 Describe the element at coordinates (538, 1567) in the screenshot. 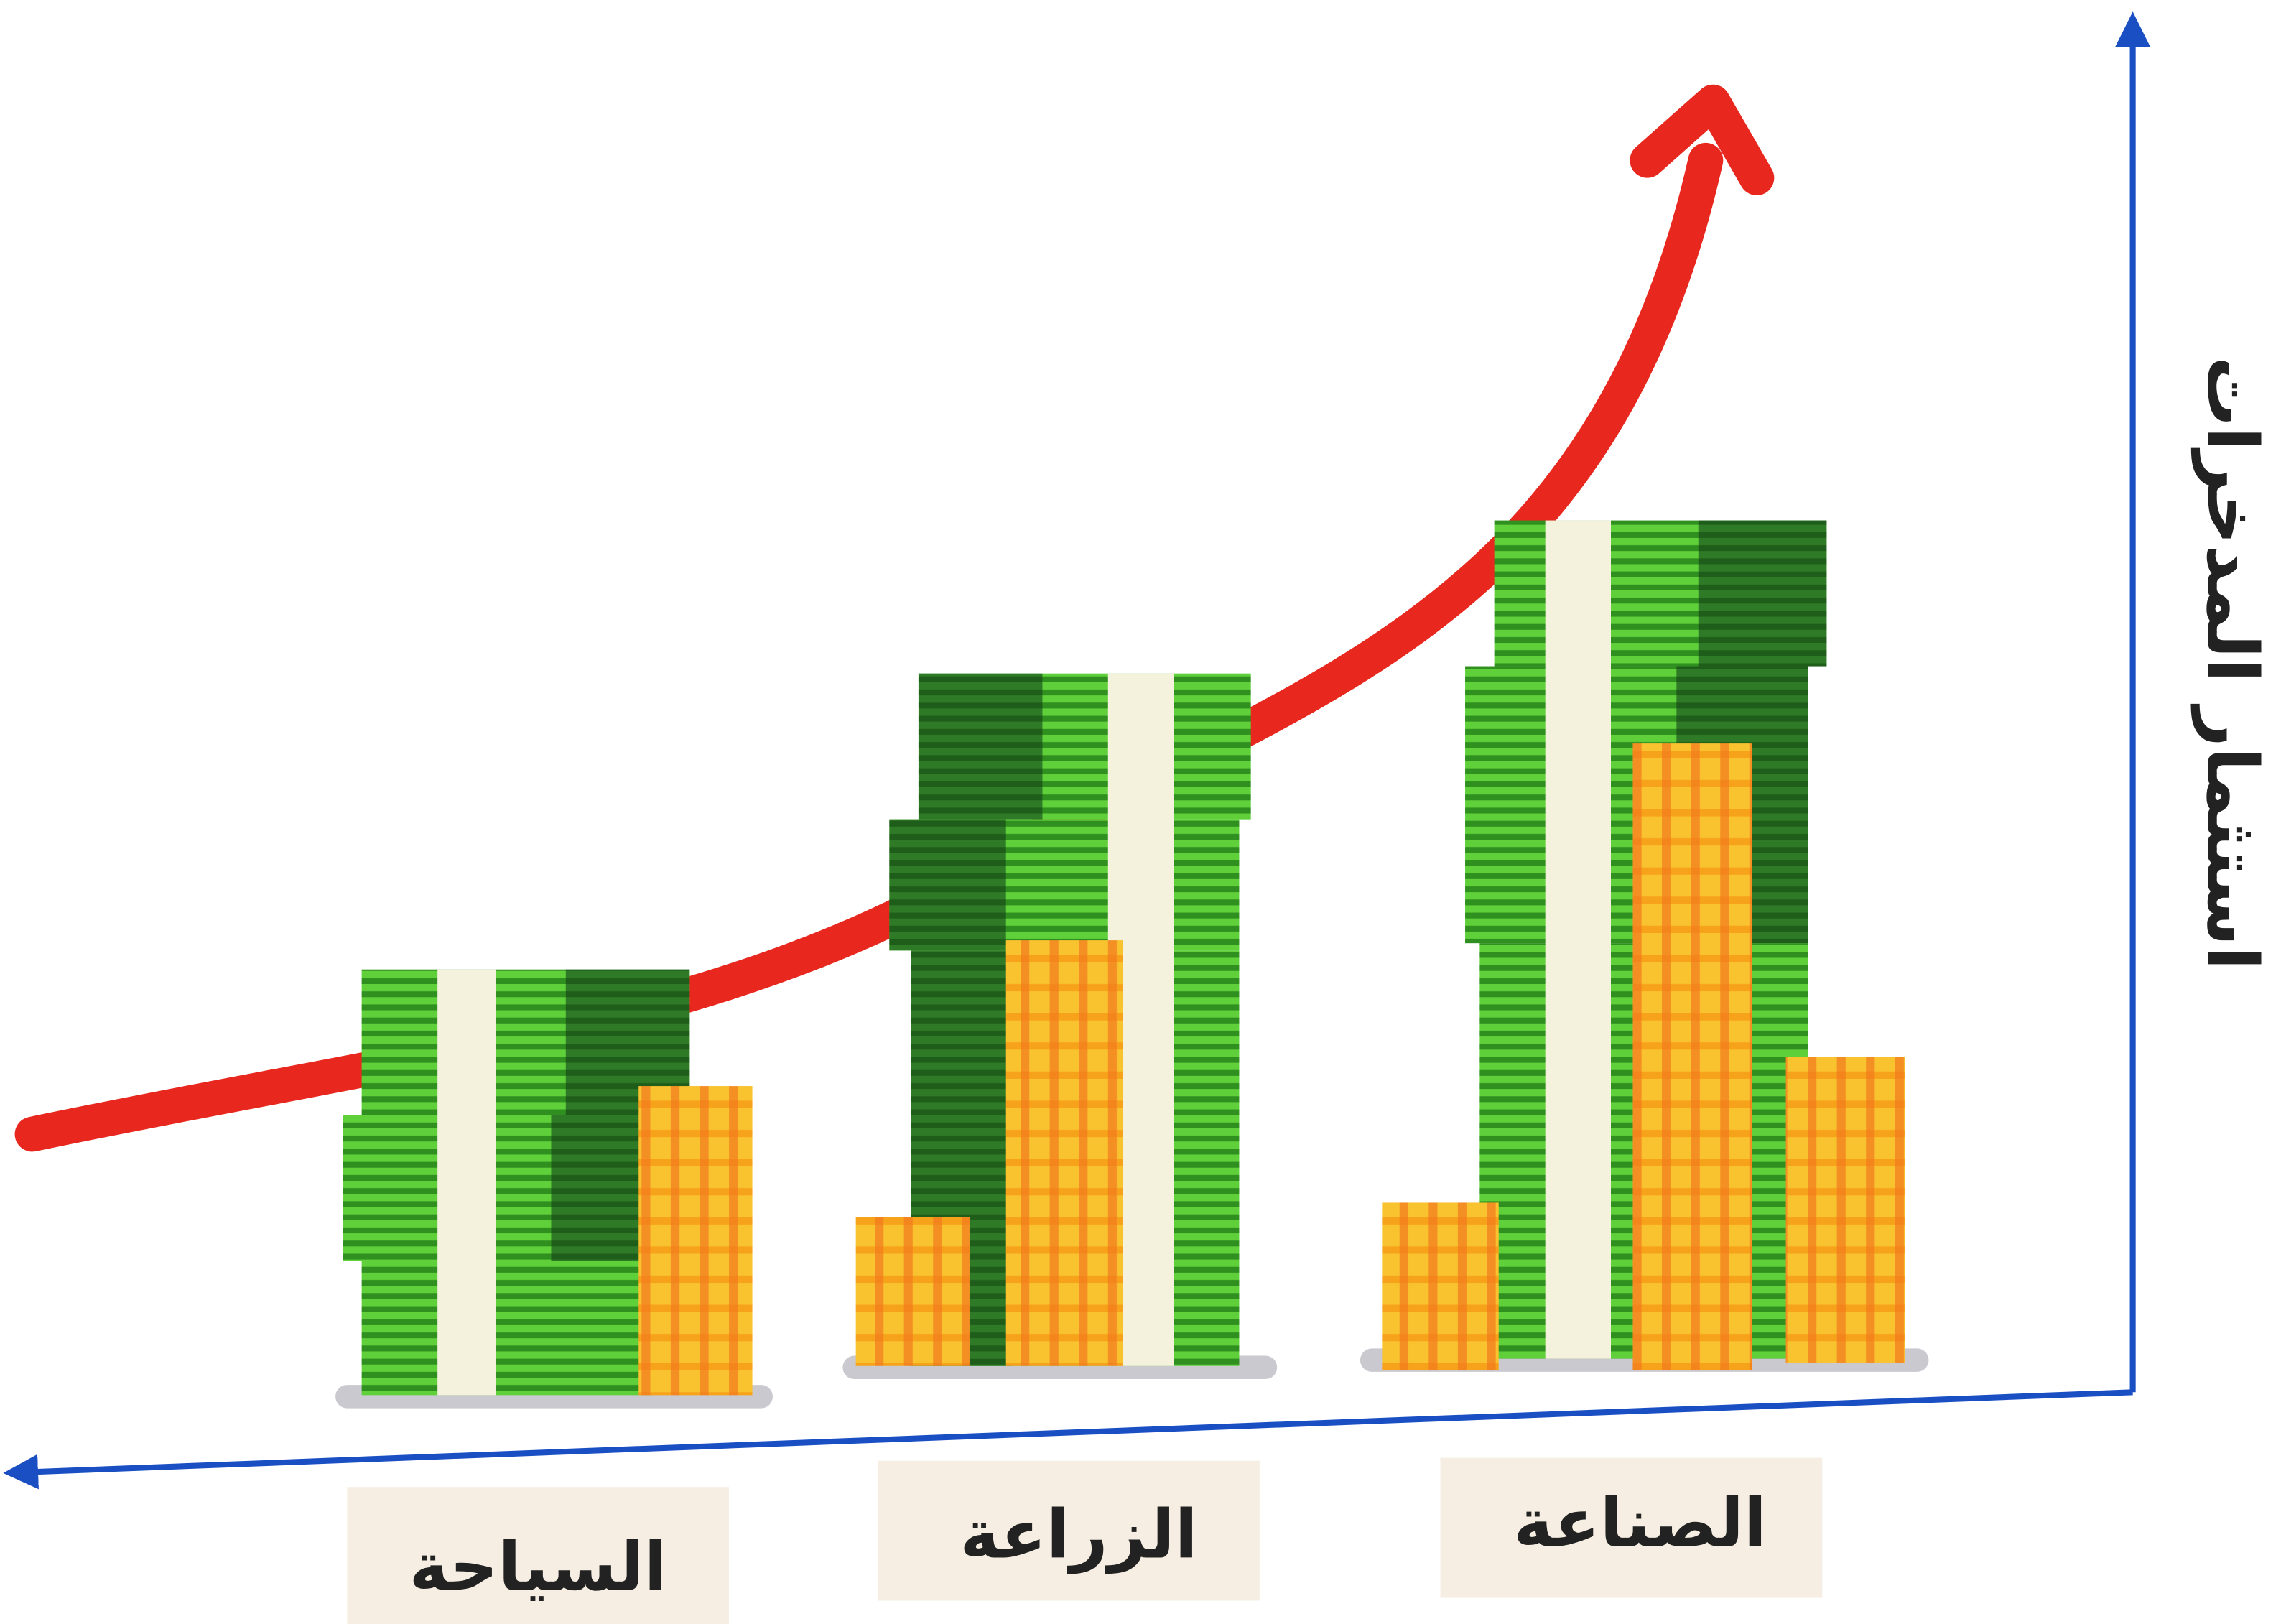

I see `category-label: السياحة` at that location.